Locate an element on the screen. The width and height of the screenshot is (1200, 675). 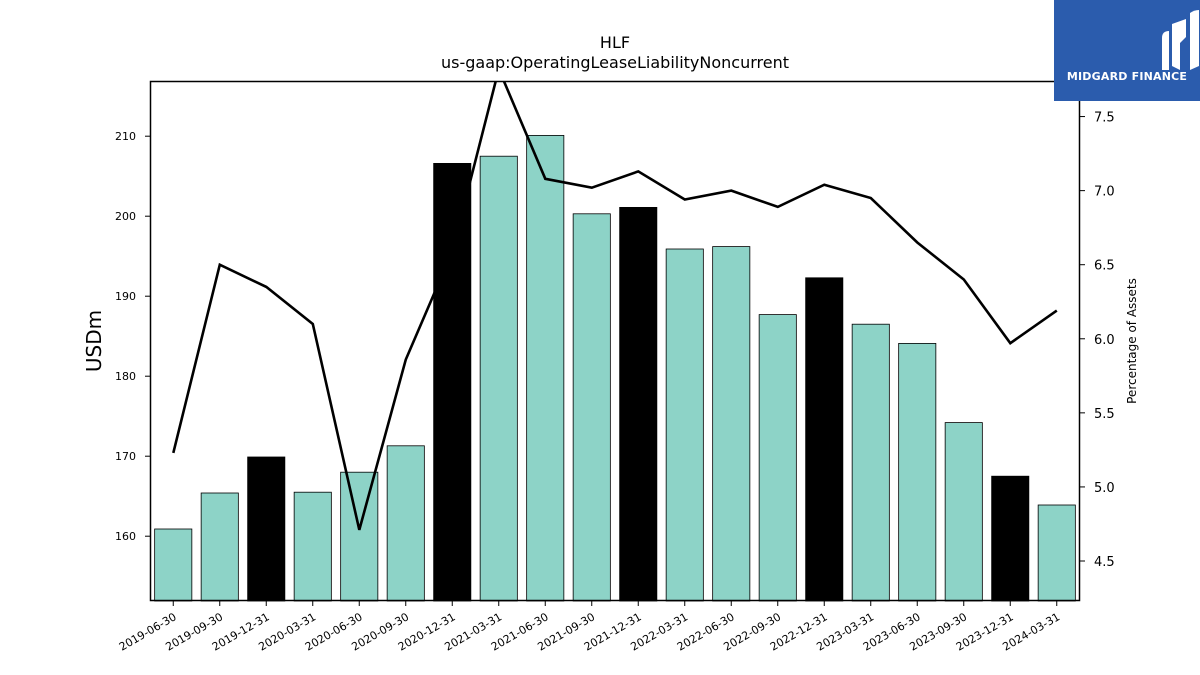
midgard-finance-logo: MIDGARD FINANCE is located at coordinates (1127, 50).